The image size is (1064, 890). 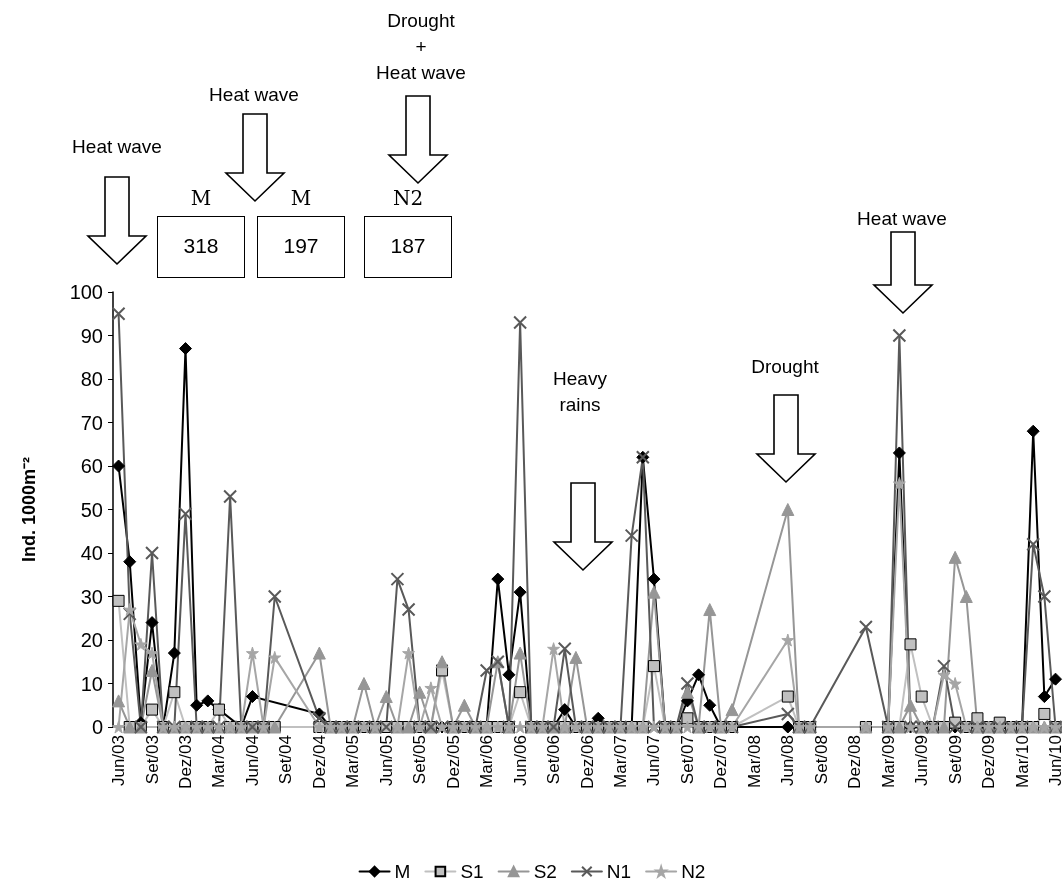 What do you see at coordinates (252, 761) in the screenshot?
I see `x-tick-label: Jun/04` at bounding box center [252, 761].